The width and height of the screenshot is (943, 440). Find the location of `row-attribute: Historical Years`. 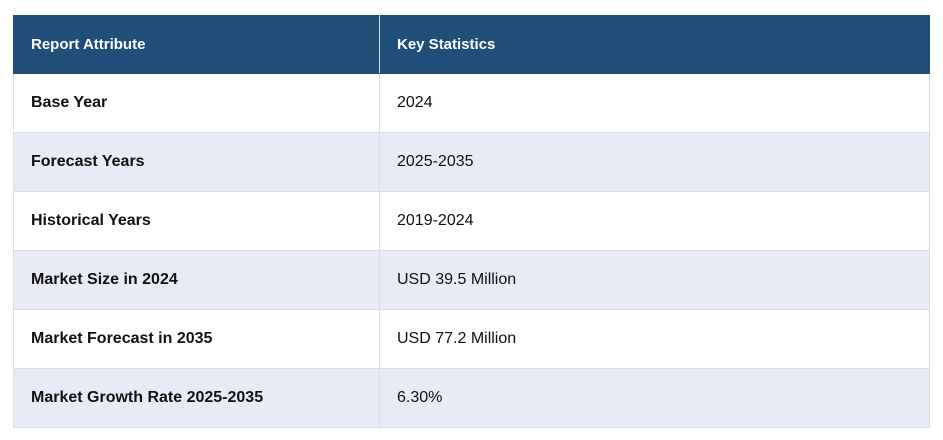

row-attribute: Historical Years is located at coordinates (196, 221).